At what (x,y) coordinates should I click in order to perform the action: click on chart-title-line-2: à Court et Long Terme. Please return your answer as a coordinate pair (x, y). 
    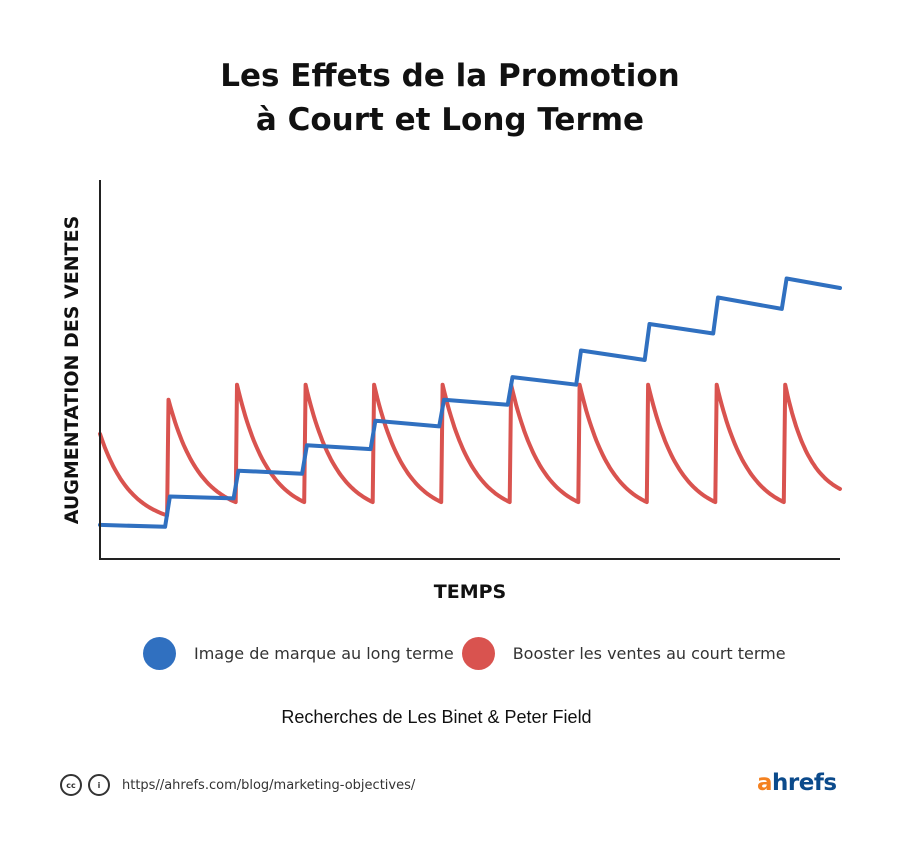
    Looking at the image, I should click on (450, 120).